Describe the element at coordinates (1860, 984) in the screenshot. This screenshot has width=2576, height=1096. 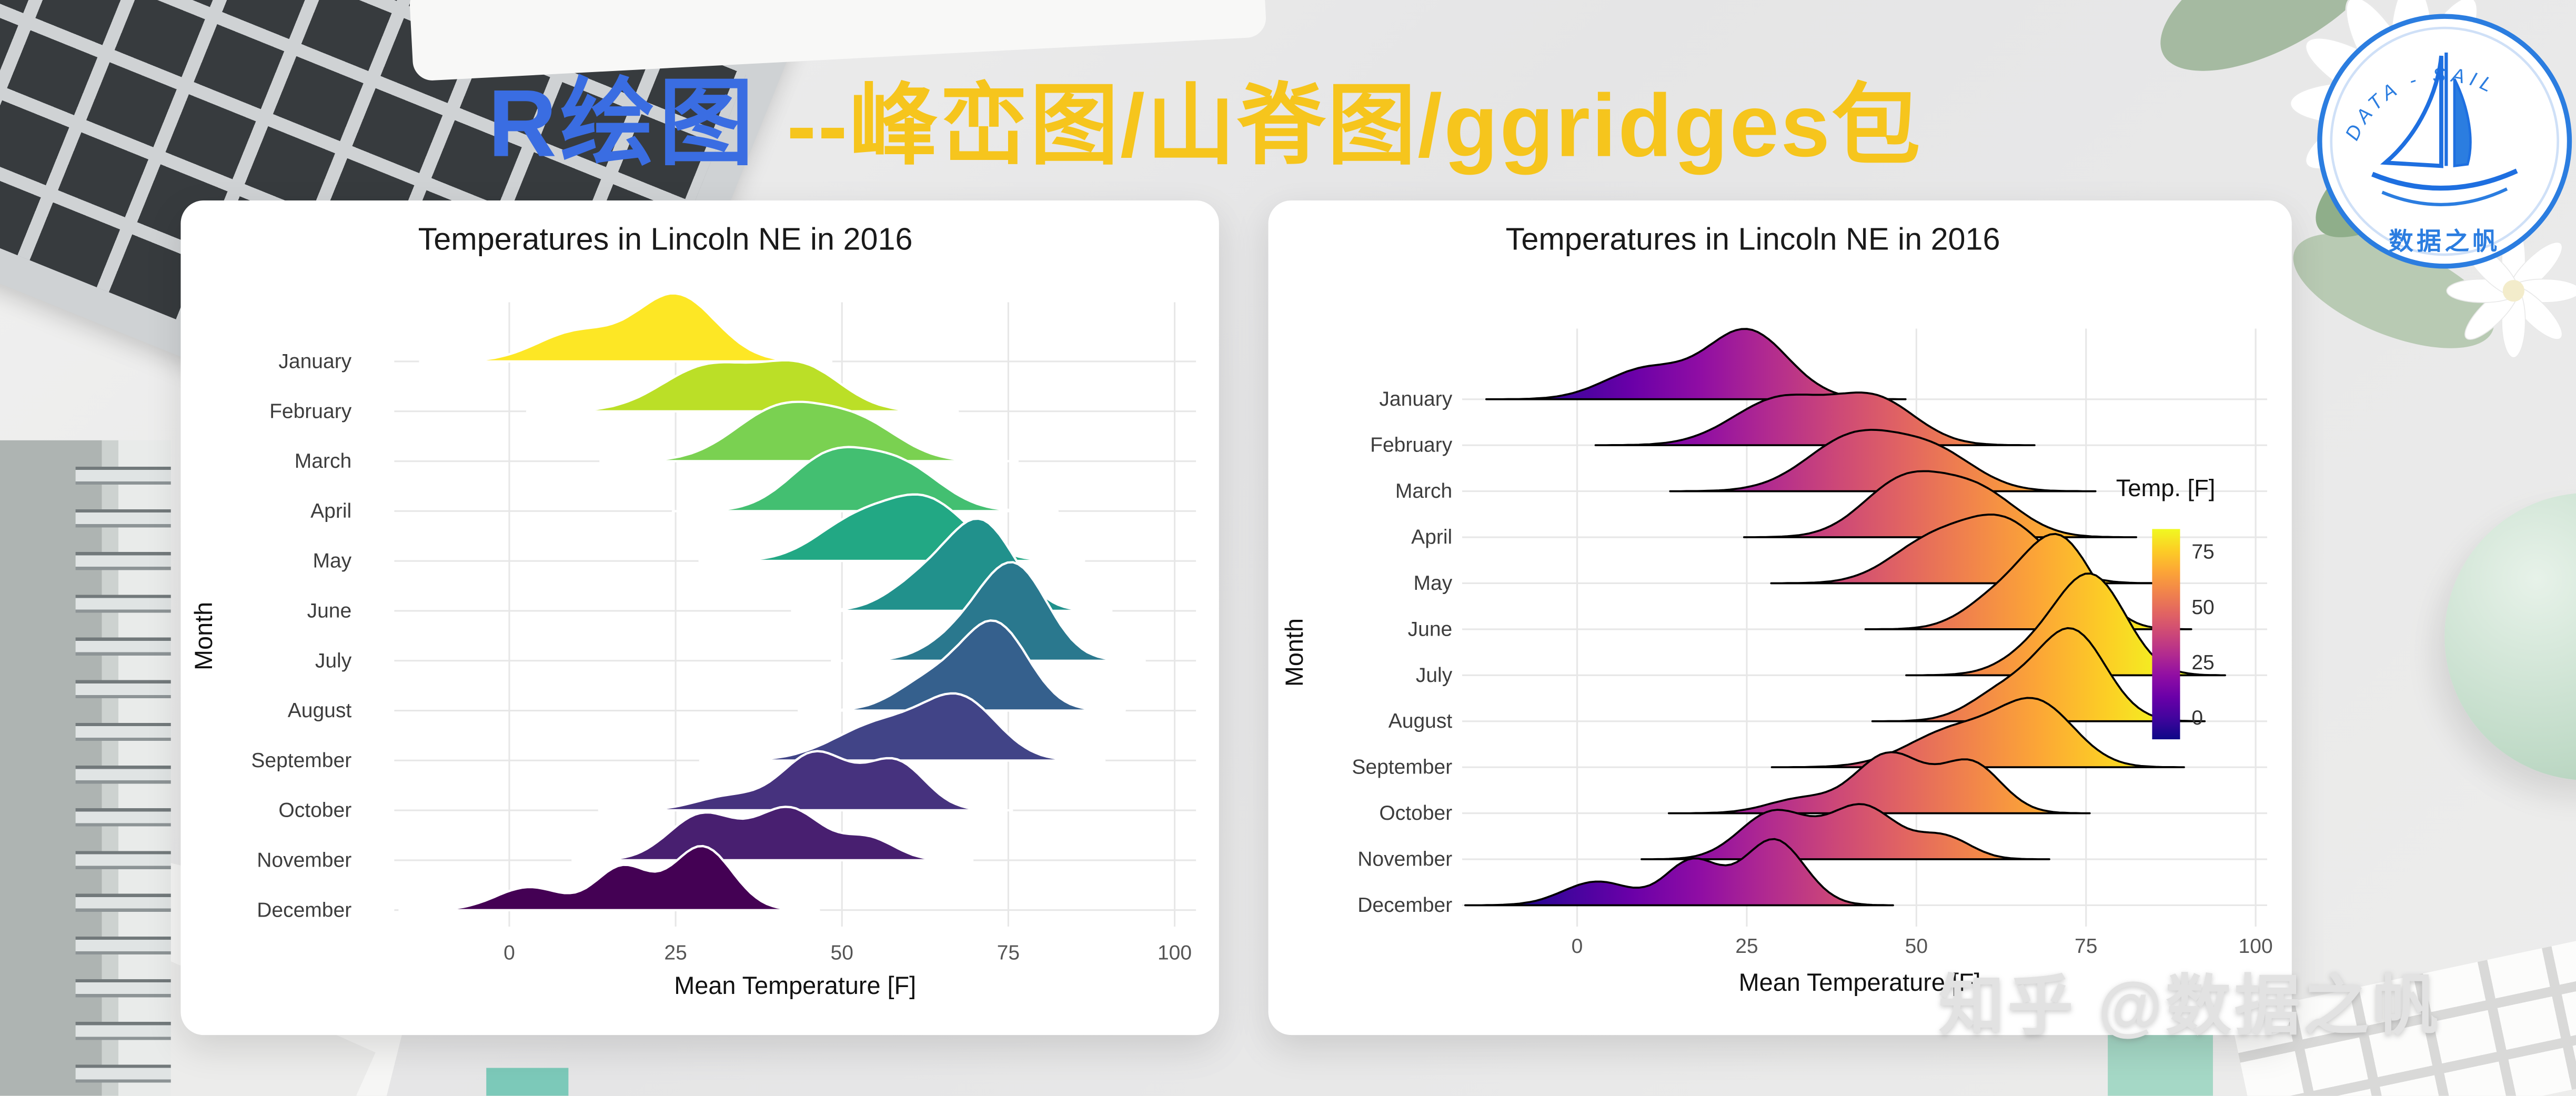
I see `right-x-axis-label: Mean Temperature [F]` at that location.